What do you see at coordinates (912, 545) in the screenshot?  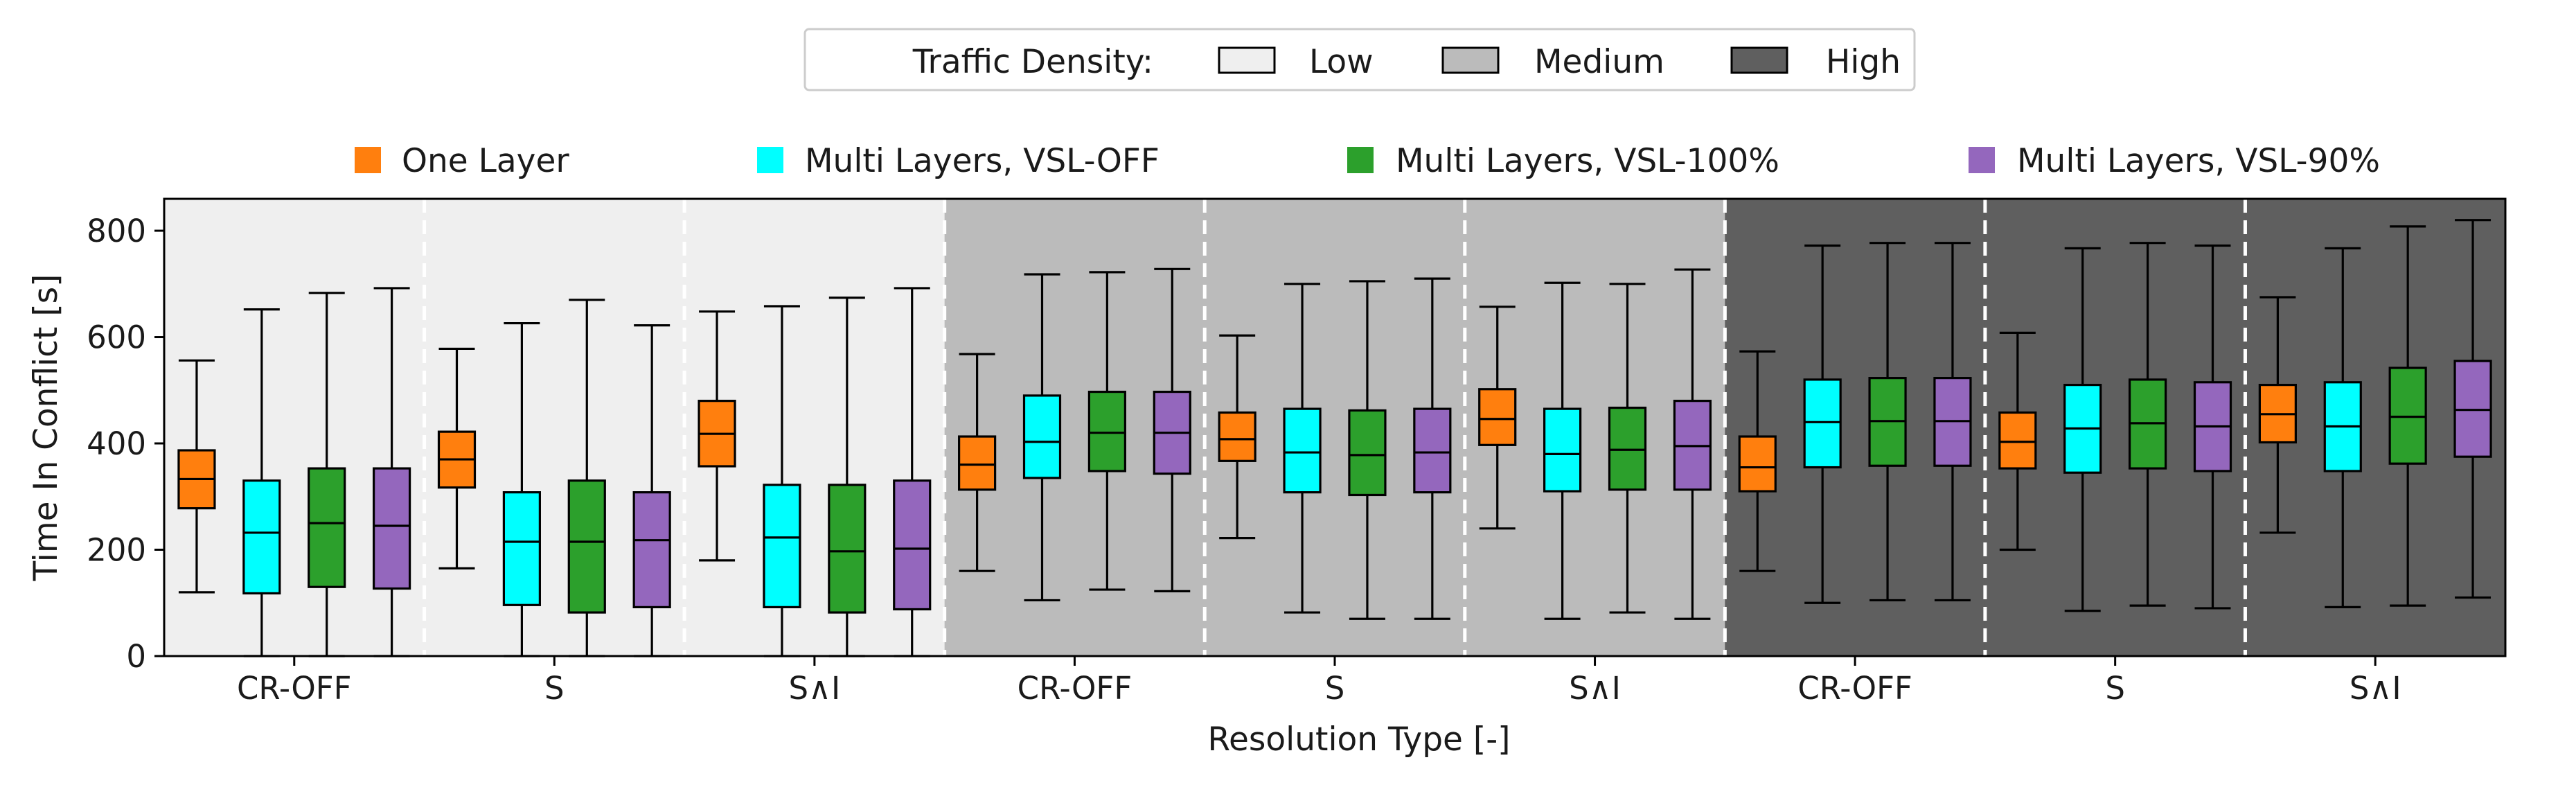 I see `box-g3-multi-layers-vsl-90-iqr` at bounding box center [912, 545].